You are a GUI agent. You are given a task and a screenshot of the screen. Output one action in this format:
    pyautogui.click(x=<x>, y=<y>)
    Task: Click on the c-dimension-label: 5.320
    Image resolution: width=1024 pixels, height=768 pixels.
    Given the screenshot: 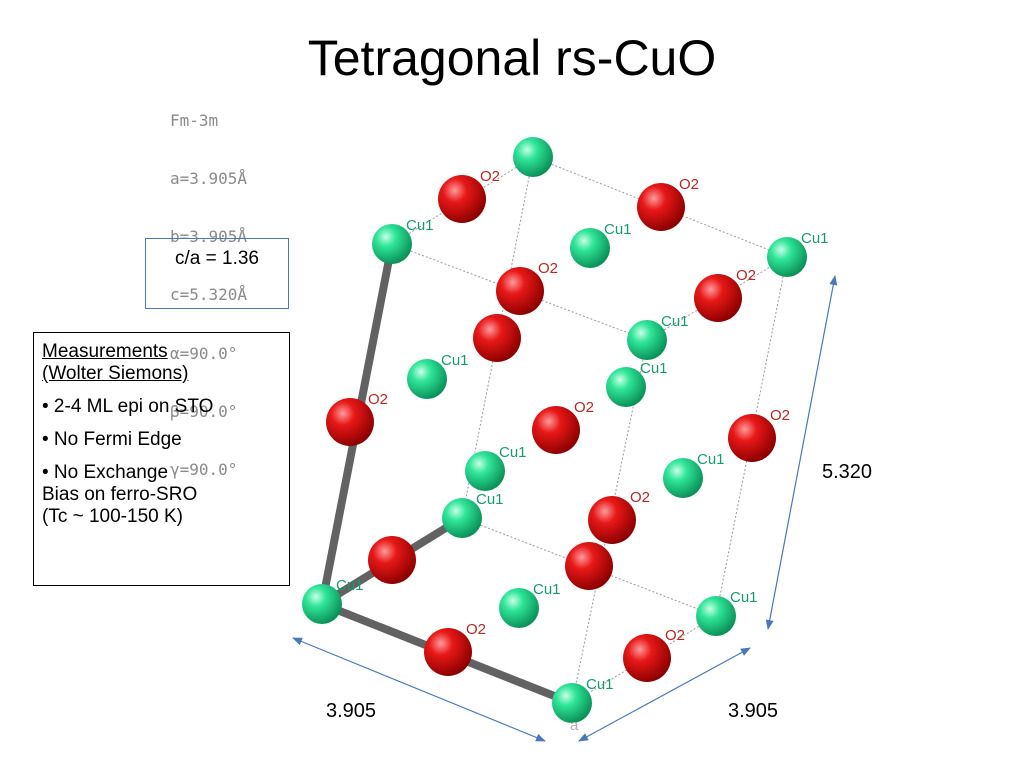 What is the action you would take?
    pyautogui.click(x=847, y=472)
    